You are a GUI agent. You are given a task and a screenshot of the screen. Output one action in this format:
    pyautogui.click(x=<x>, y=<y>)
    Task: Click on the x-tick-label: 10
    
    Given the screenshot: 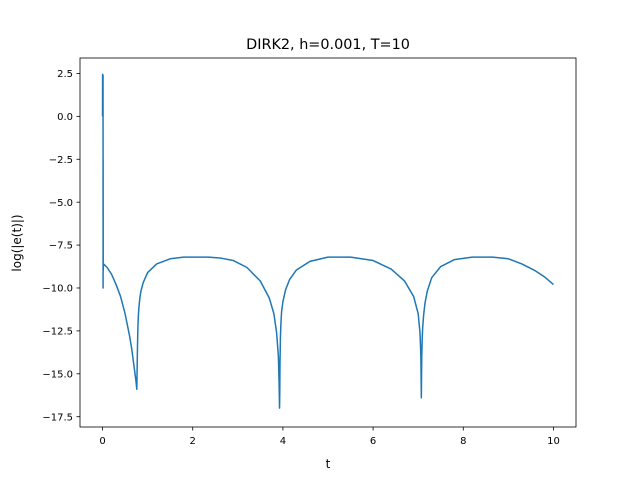 What is the action you would take?
    pyautogui.click(x=553, y=441)
    